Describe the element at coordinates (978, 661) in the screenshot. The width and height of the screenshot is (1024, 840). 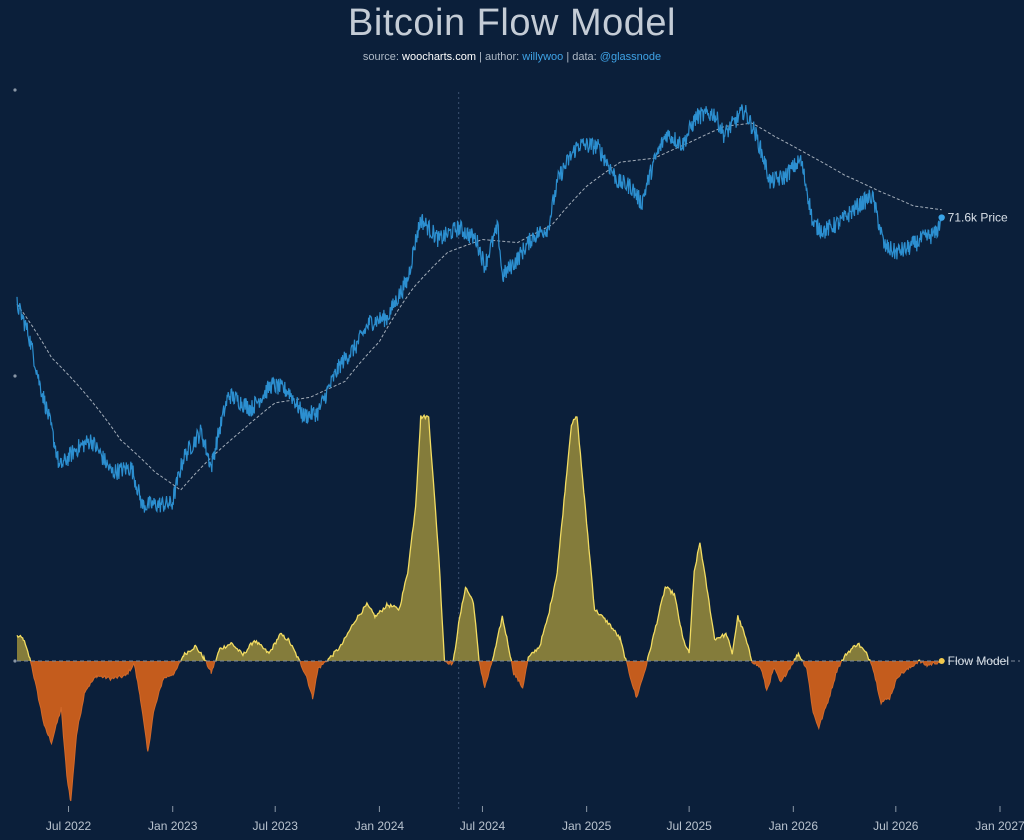
I see `flow-end-label: Flow Model` at that location.